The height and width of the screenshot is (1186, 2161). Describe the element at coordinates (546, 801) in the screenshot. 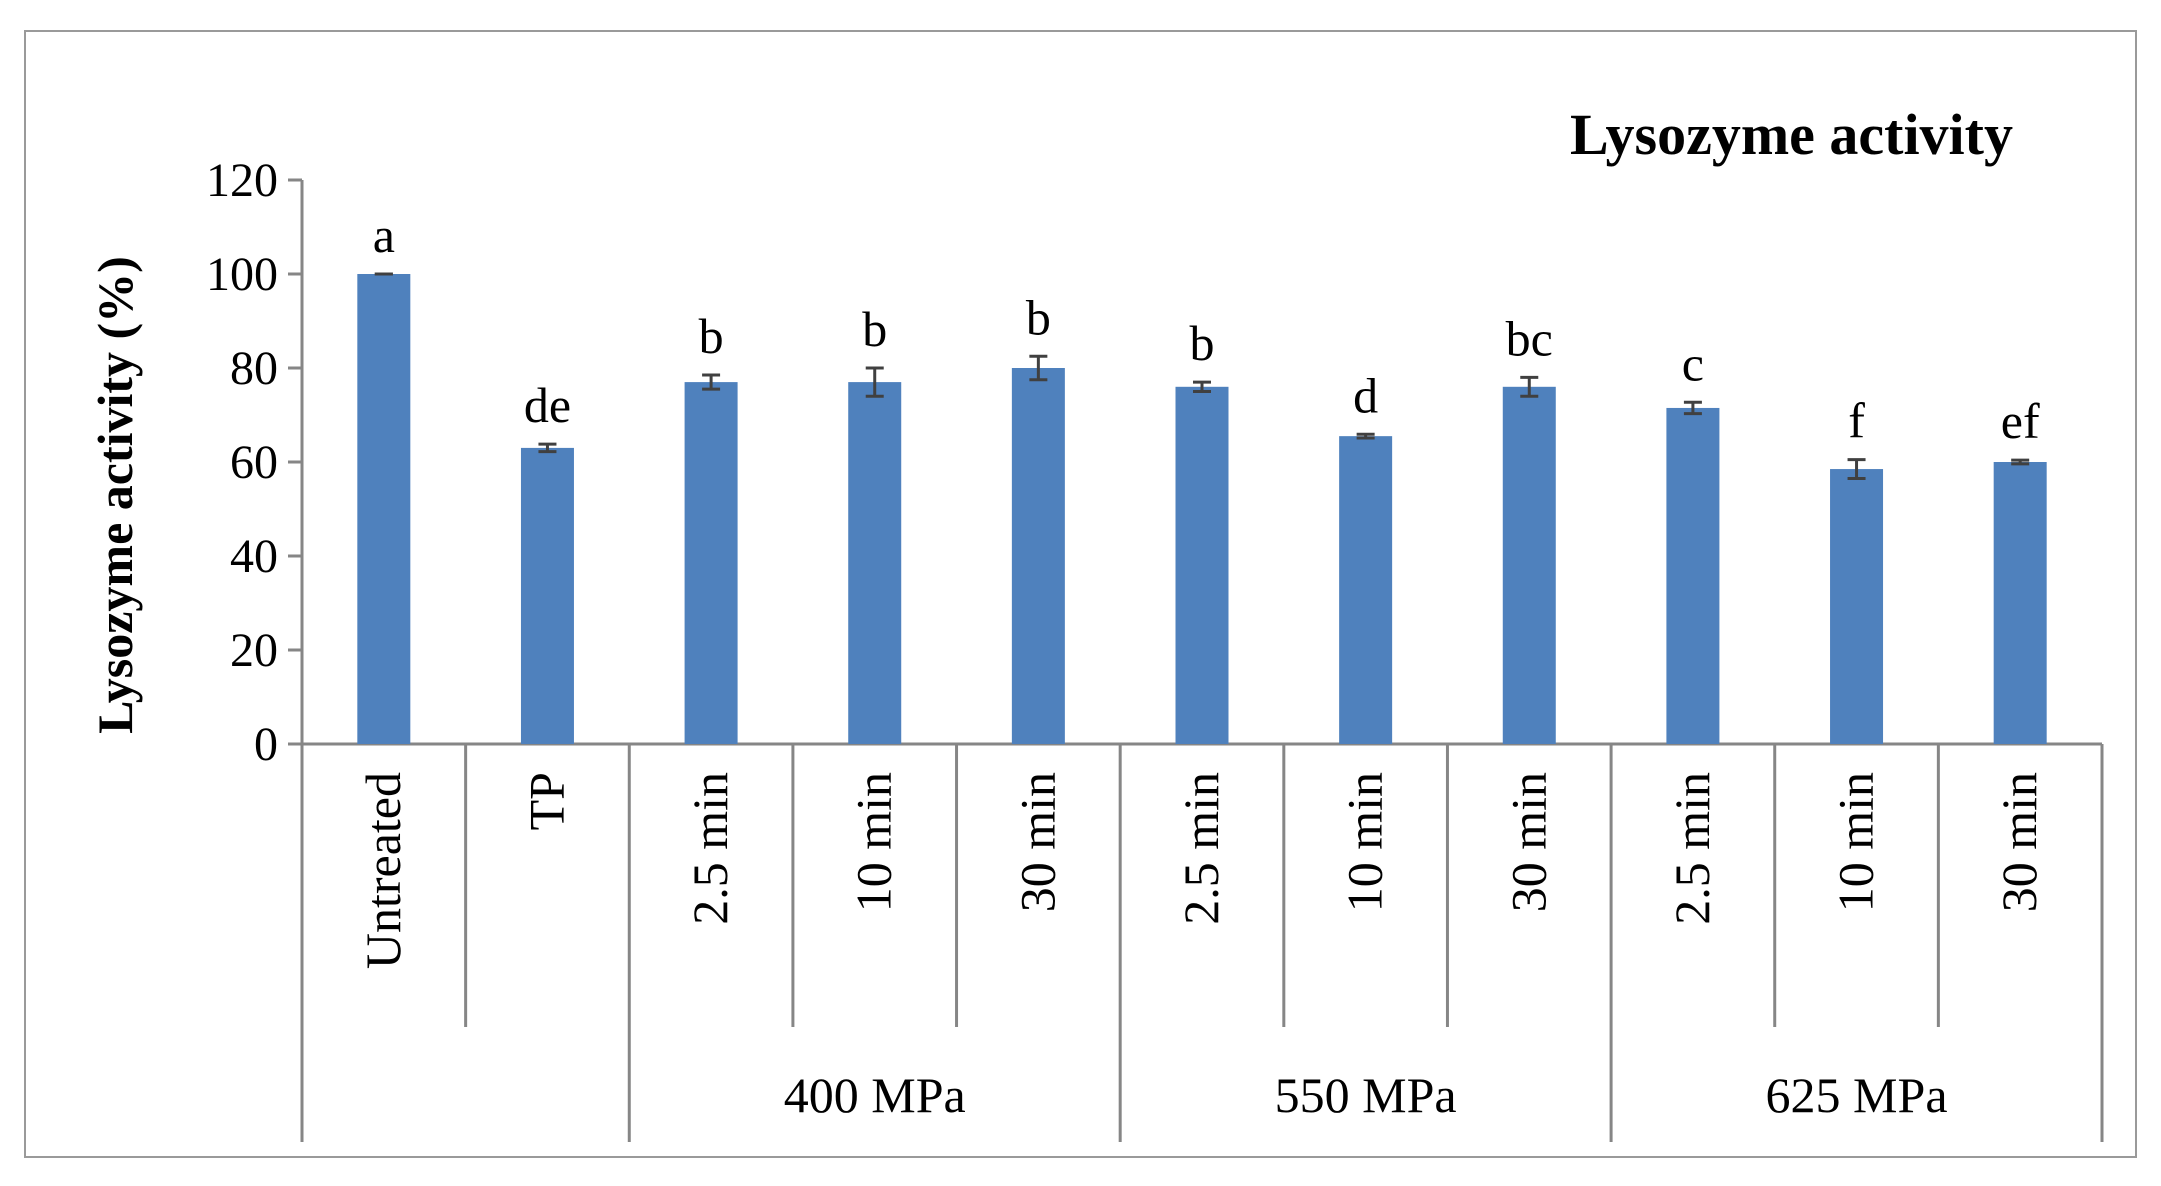

I see `x-tick-label: TP` at that location.